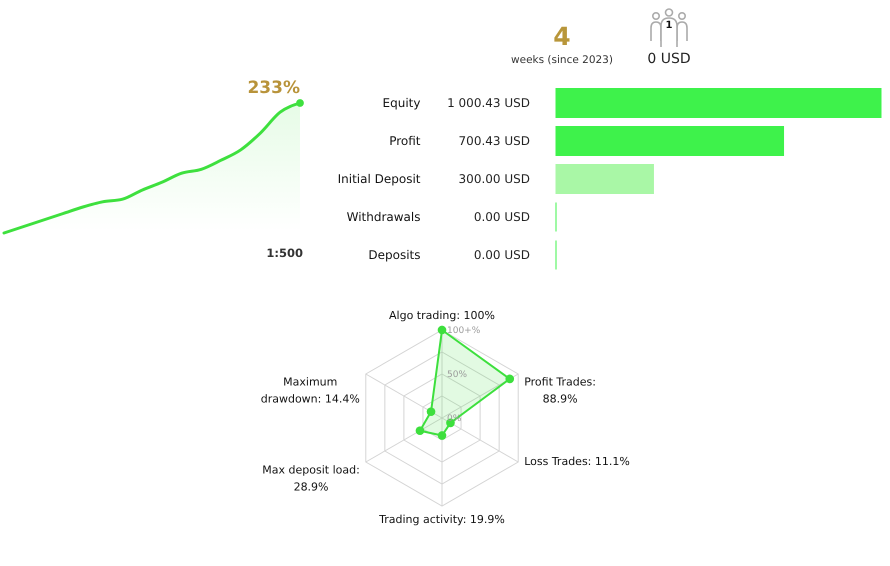 The image size is (890, 566). Describe the element at coordinates (669, 59) in the screenshot. I see `text: 0 USD` at that location.